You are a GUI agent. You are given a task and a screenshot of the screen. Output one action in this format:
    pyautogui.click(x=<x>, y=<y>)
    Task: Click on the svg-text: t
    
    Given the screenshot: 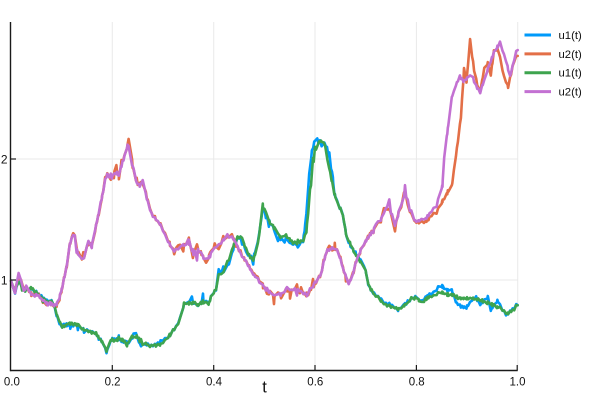 What is the action you would take?
    pyautogui.click(x=264, y=388)
    